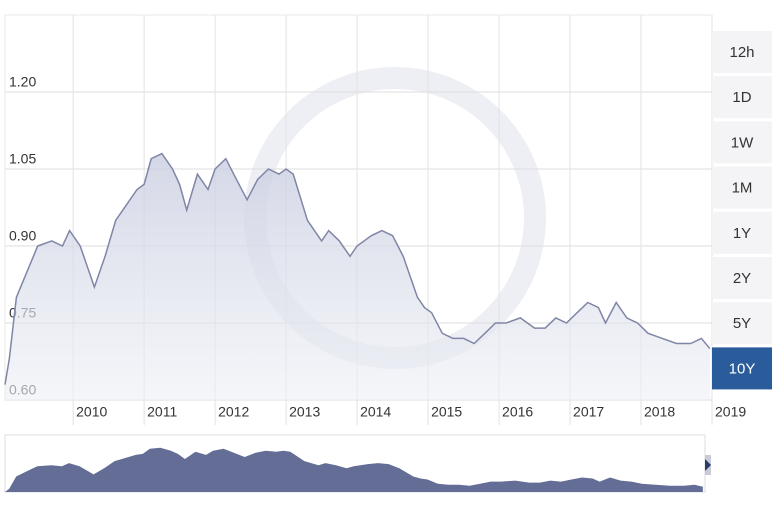 This screenshot has width=778, height=512. I want to click on range-button: 5Y, so click(742, 323).